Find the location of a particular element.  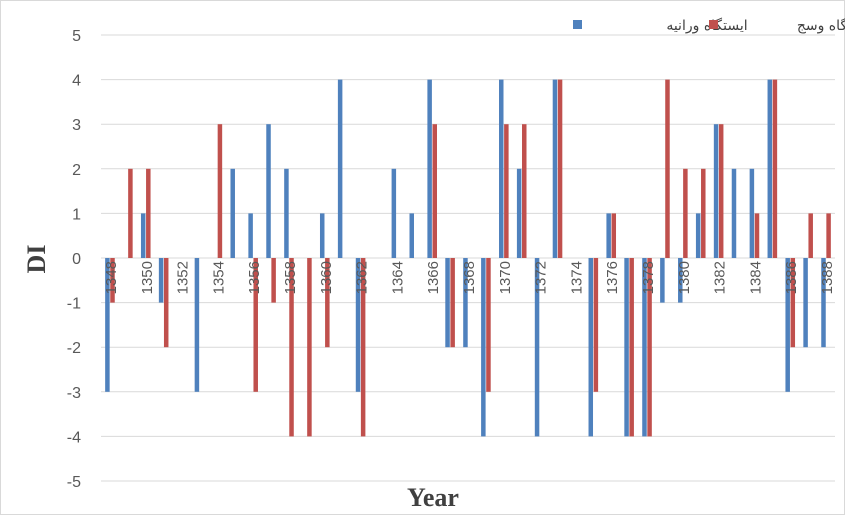

x-tick-label: 1384 is located at coordinates (755, 277).